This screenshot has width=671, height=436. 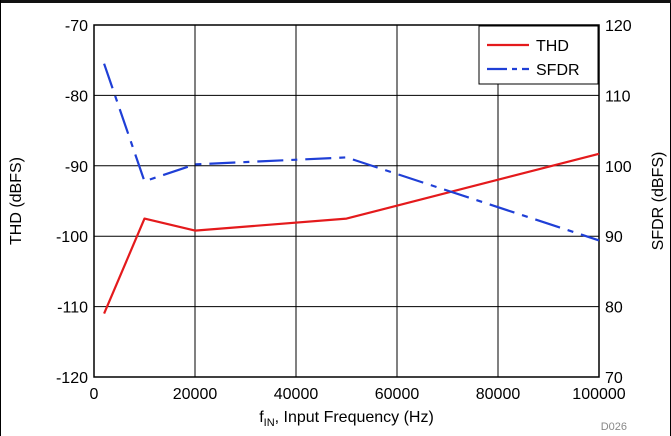 What do you see at coordinates (269, 423) in the screenshot?
I see `x-axis-label-subscript: IN` at bounding box center [269, 423].